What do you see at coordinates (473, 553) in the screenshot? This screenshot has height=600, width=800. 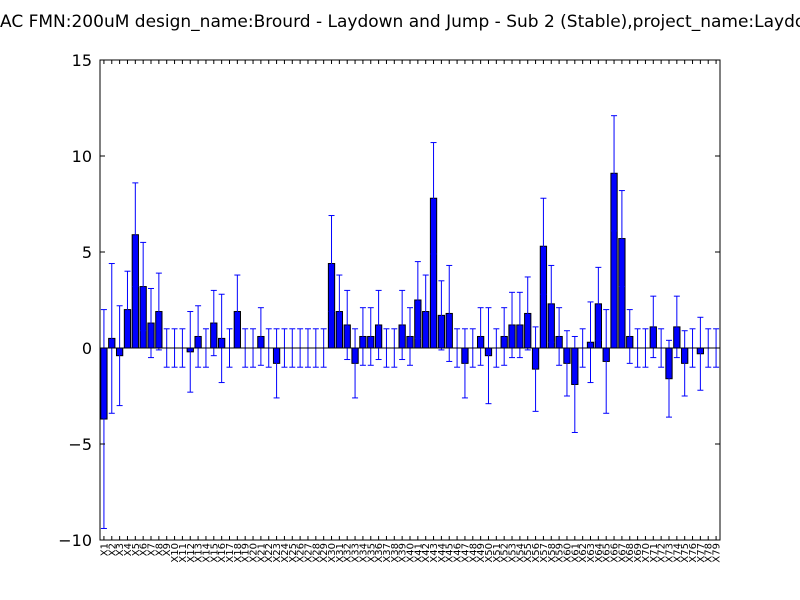 I see `x-tick-label: X48` at bounding box center [473, 553].